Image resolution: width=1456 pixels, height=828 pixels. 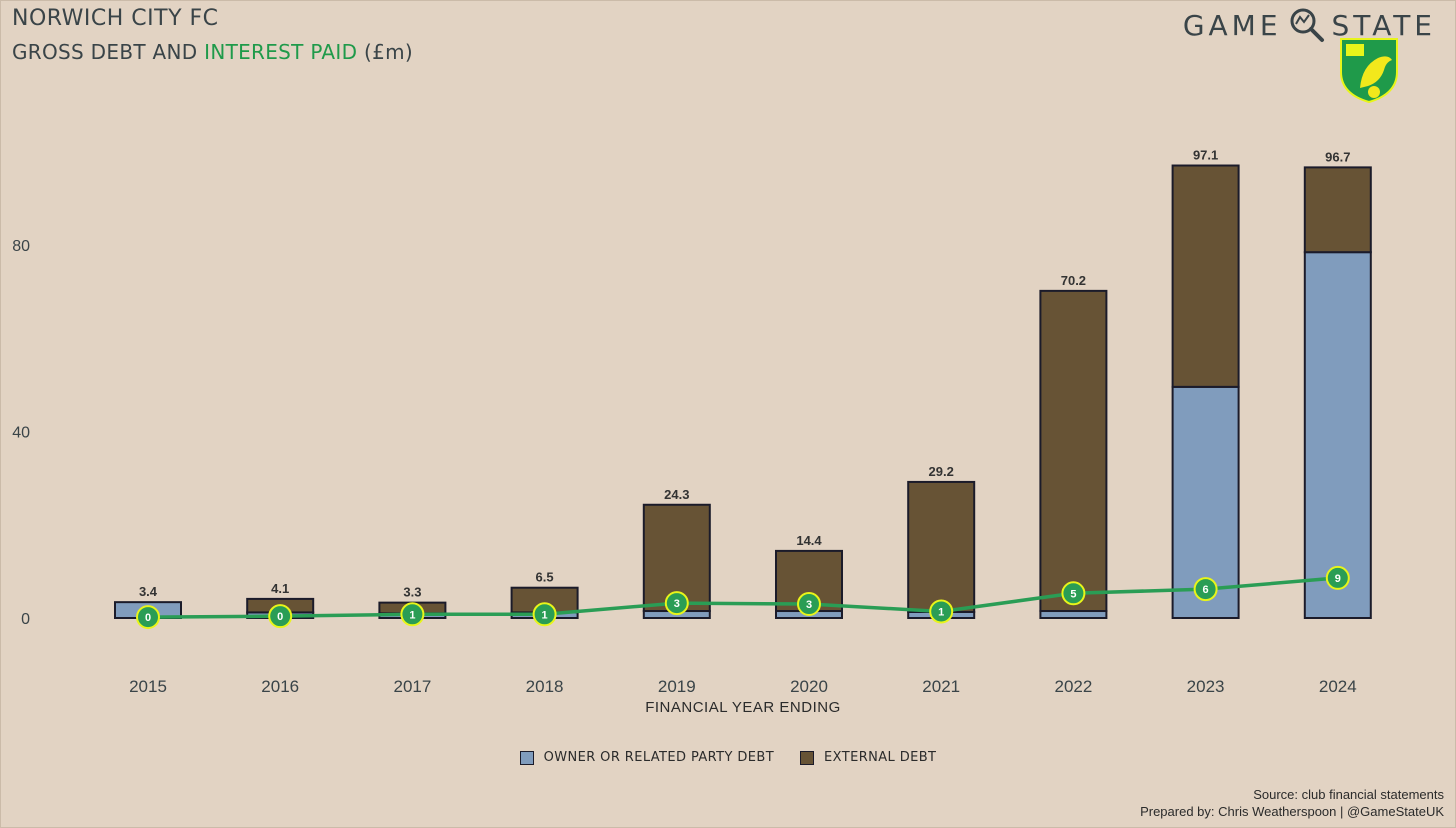 What do you see at coordinates (545, 686) in the screenshot?
I see `x-tick-label: 2018` at bounding box center [545, 686].